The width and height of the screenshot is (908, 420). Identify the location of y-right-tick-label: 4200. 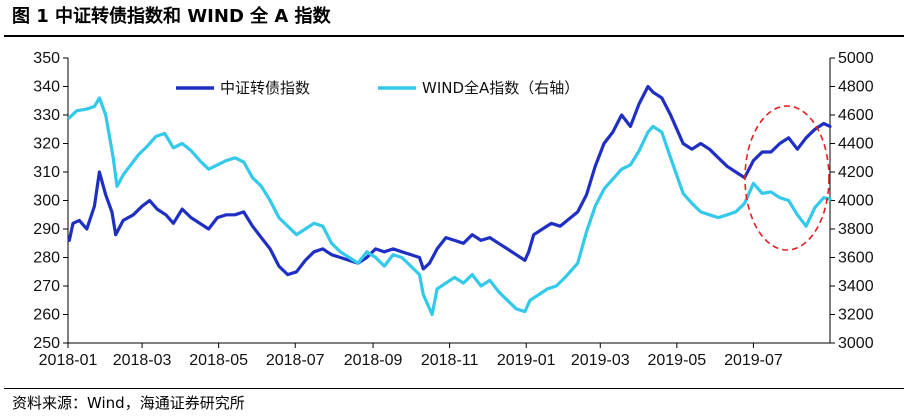
(856, 172).